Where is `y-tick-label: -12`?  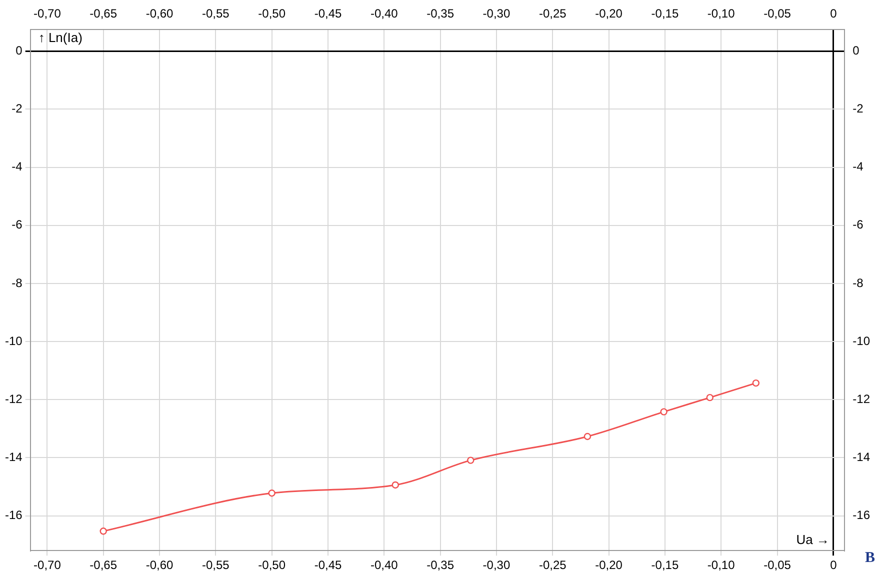 y-tick-label: -12 is located at coordinates (14, 399).